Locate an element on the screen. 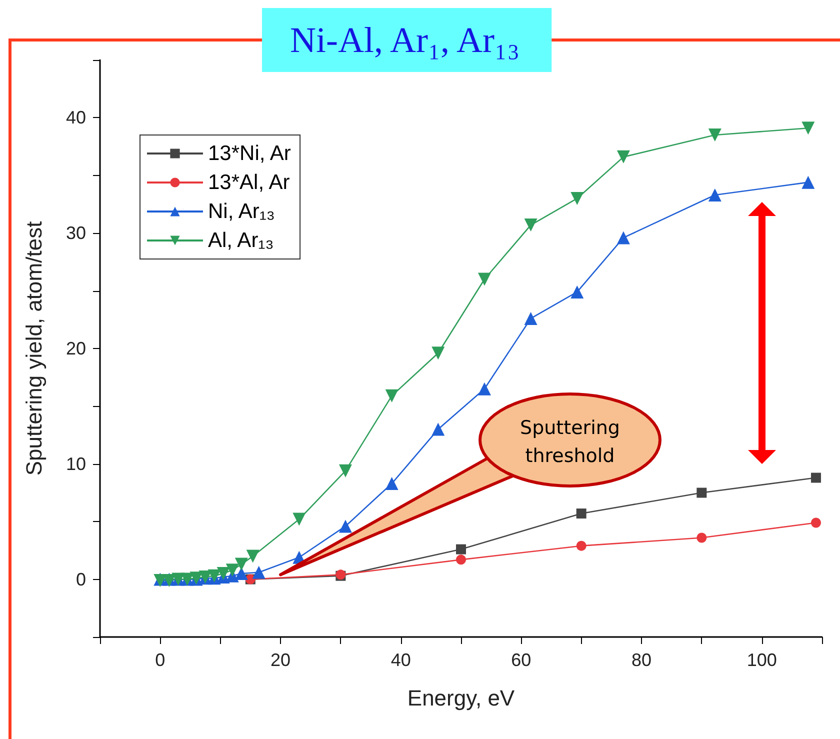 This screenshot has height=739, width=840. legend-label: Al, Ar₁₃ is located at coordinates (241, 240).